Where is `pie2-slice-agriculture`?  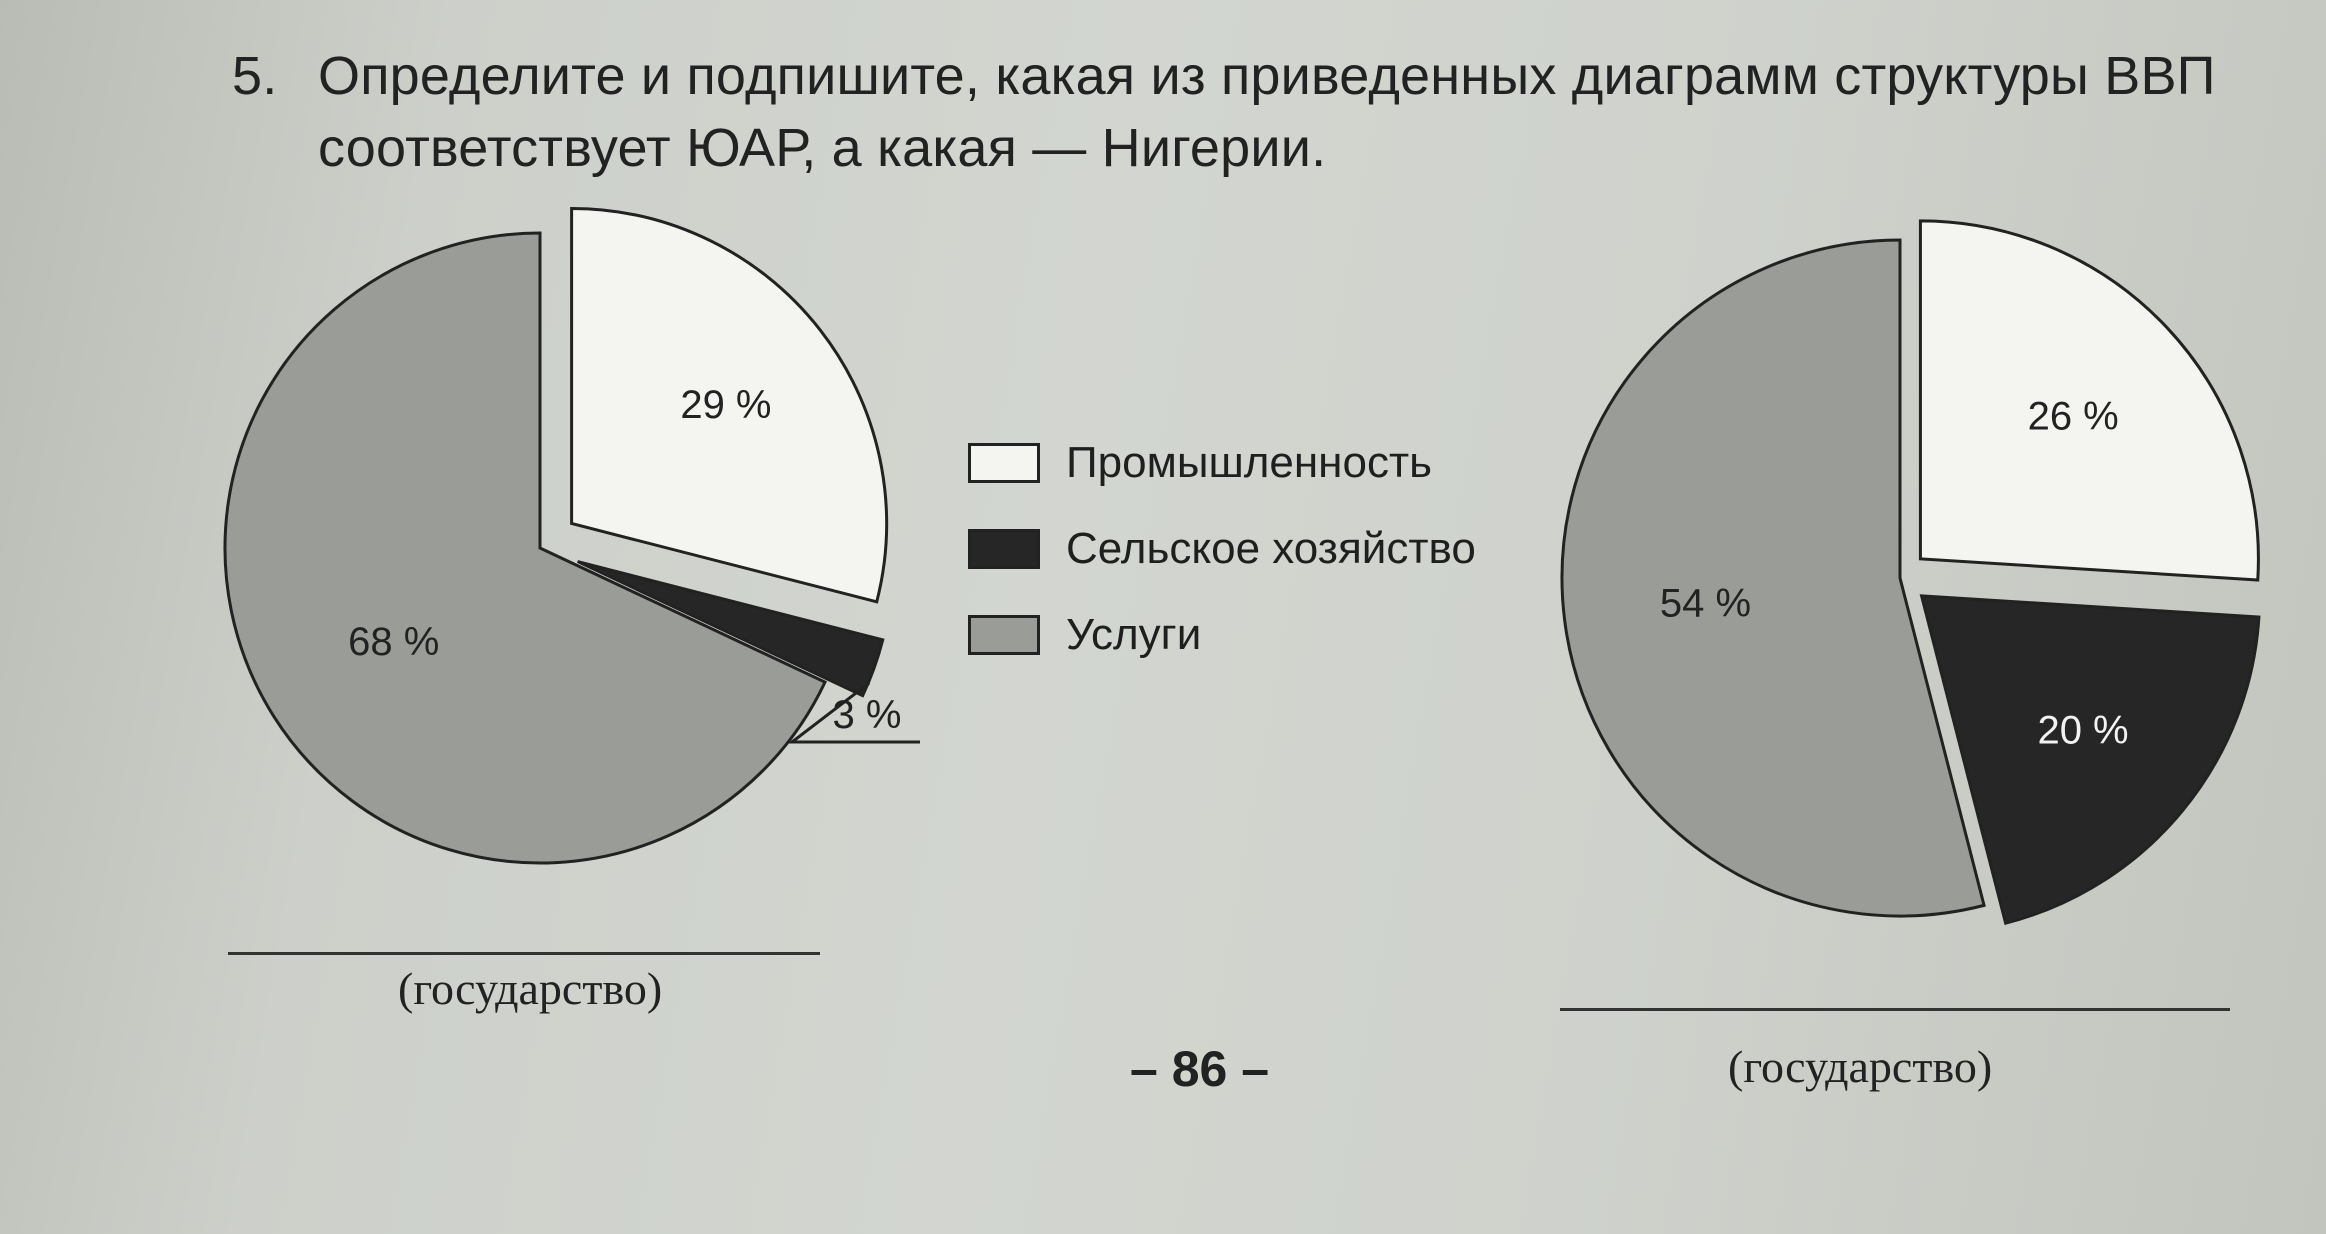
pie2-slice-agriculture is located at coordinates (2090, 760).